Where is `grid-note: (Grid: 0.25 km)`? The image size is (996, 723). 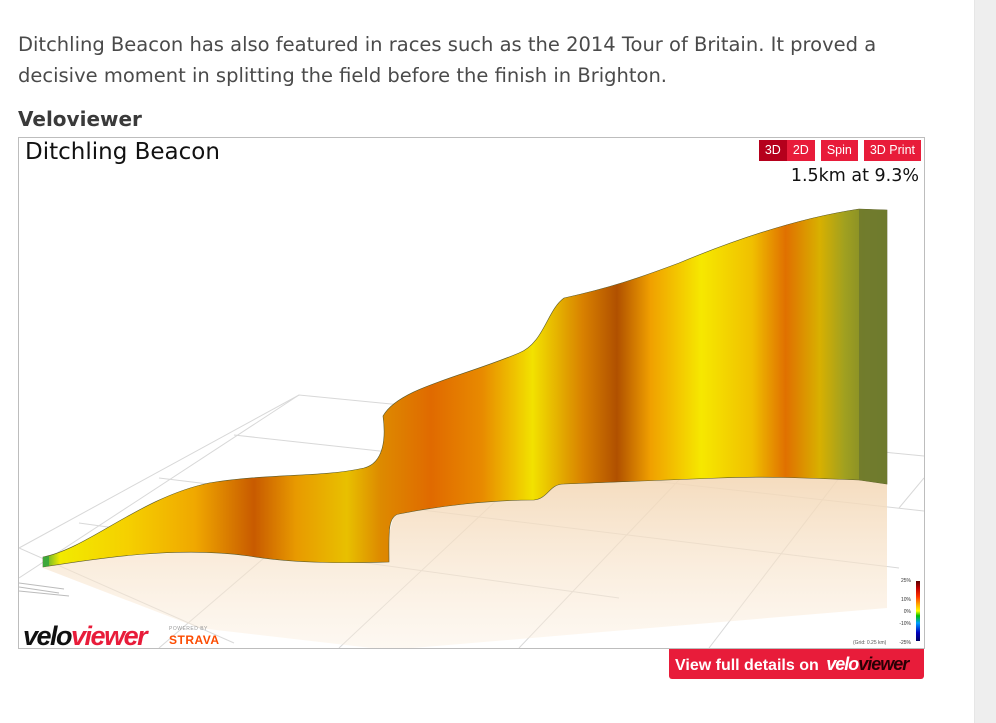 grid-note: (Grid: 0.25 km) is located at coordinates (870, 643).